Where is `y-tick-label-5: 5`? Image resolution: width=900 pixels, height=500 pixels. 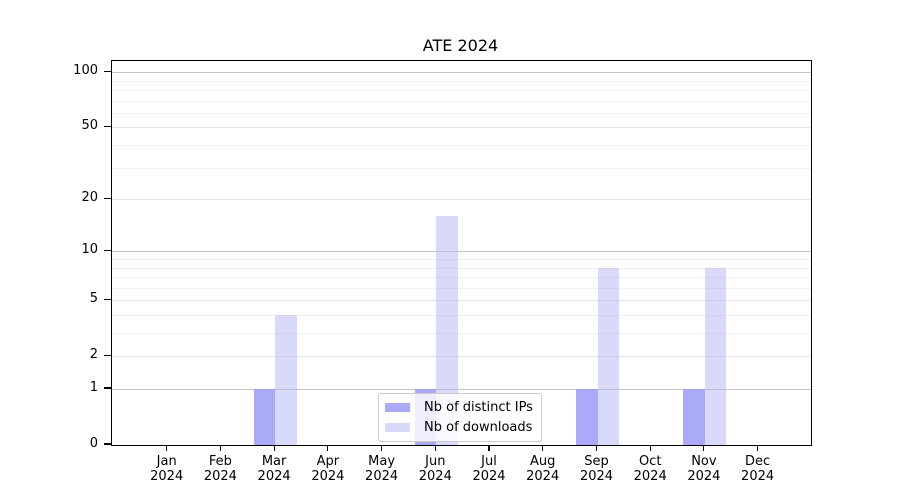 y-tick-label-5: 5 is located at coordinates (93, 299).